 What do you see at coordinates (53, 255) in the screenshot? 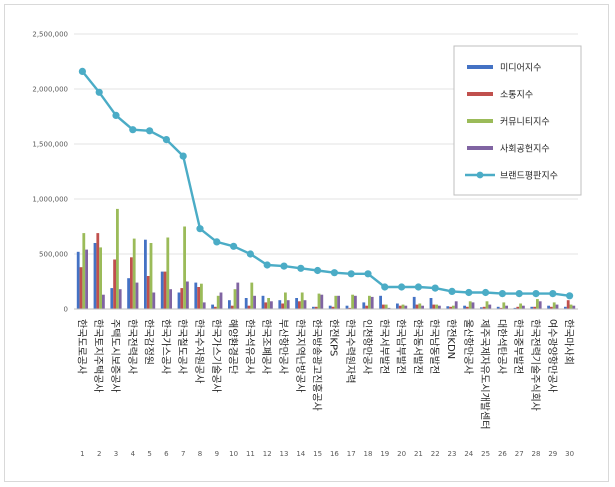
I see `y-tick-label: 500,000` at bounding box center [53, 255].